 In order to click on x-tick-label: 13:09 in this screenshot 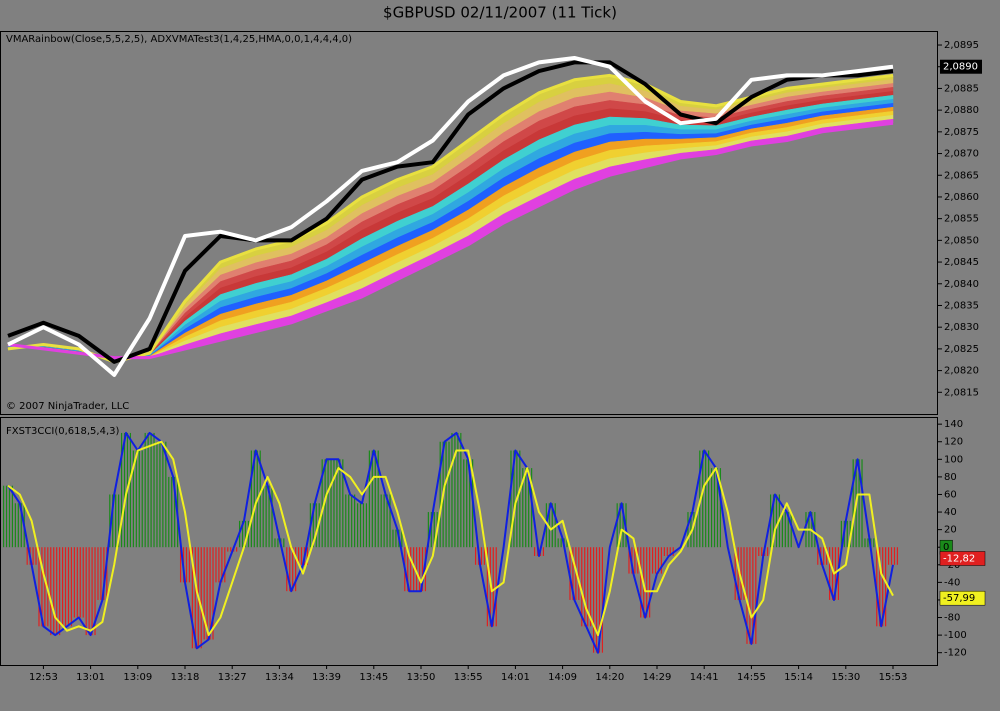, I will do `click(137, 677)`.